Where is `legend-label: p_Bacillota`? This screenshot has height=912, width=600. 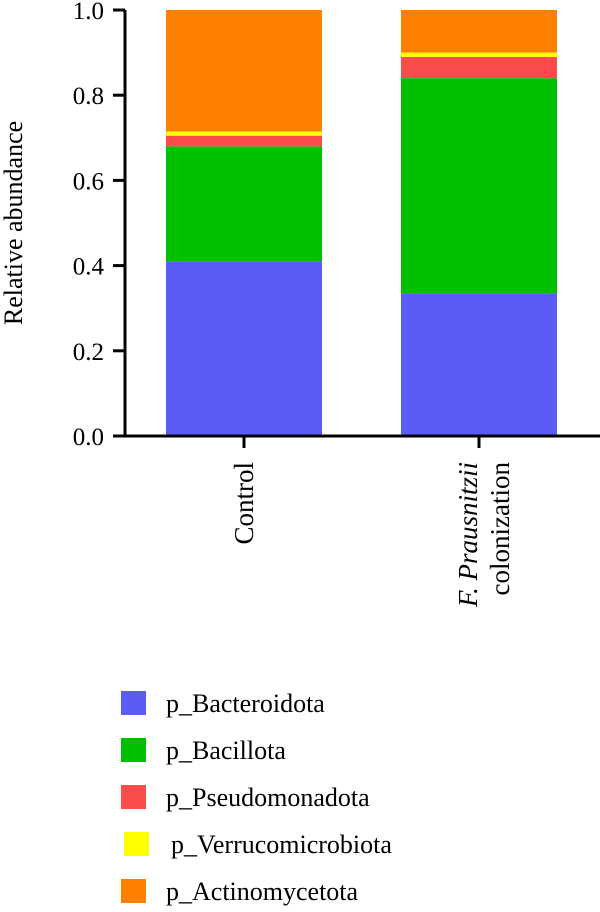
legend-label: p_Bacillota is located at coordinates (226, 750).